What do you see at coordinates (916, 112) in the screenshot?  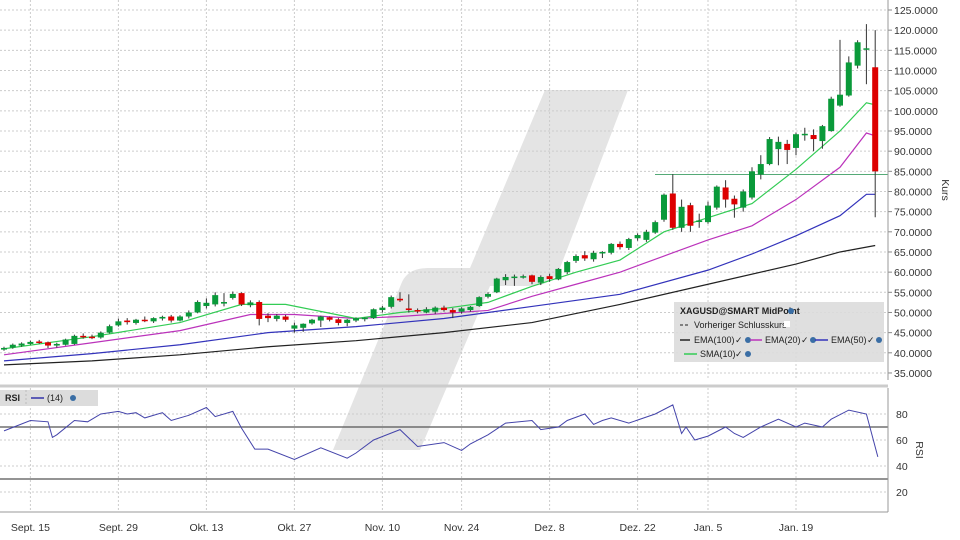 I see `y-tick-label: 100.0000` at bounding box center [916, 112].